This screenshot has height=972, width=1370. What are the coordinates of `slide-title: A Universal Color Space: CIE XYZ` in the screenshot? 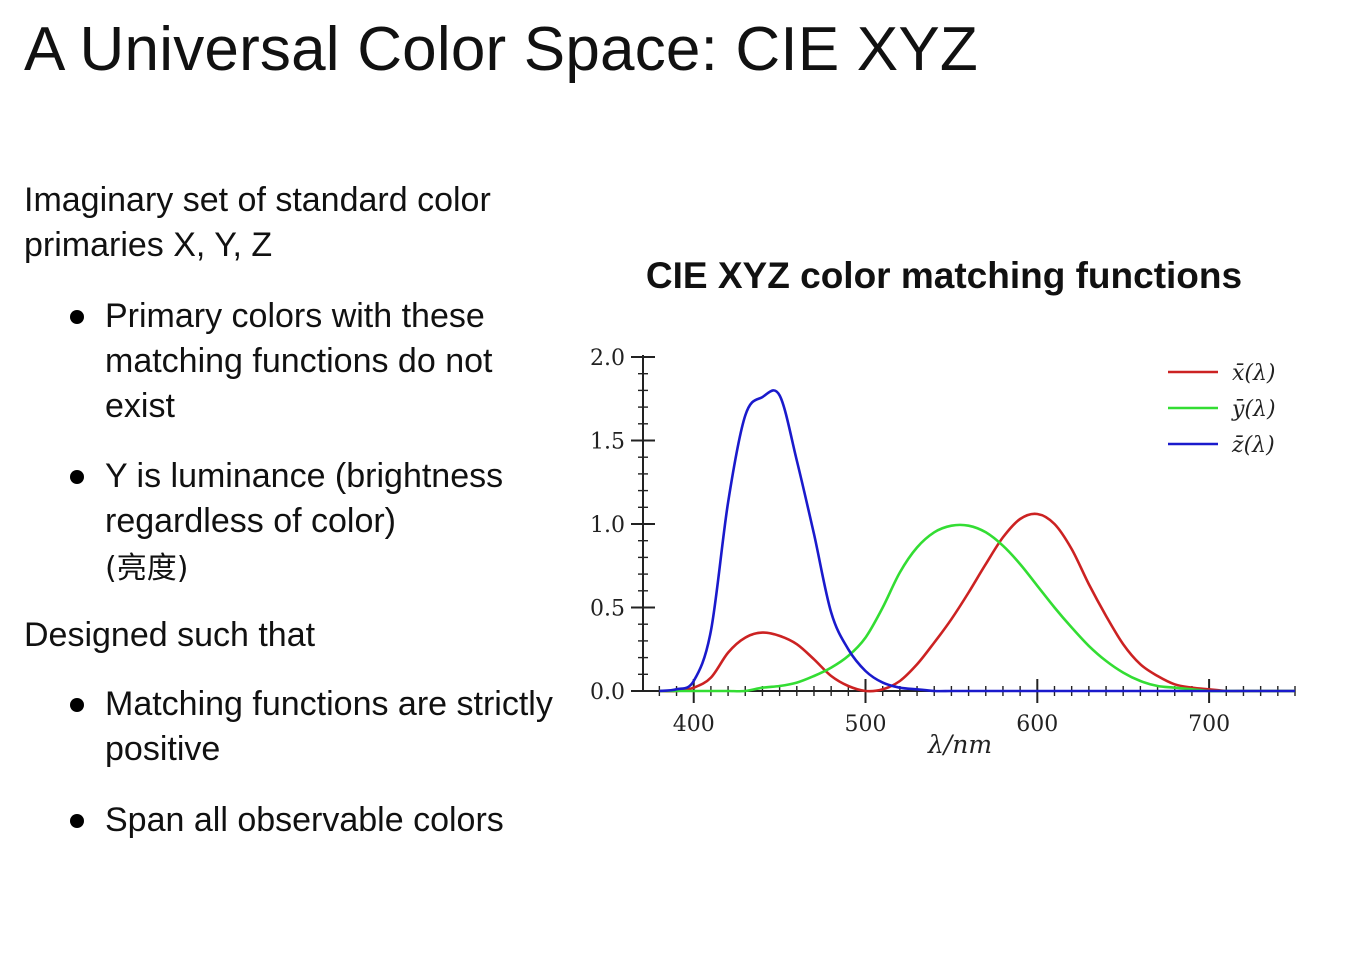 It's located at (501, 49).